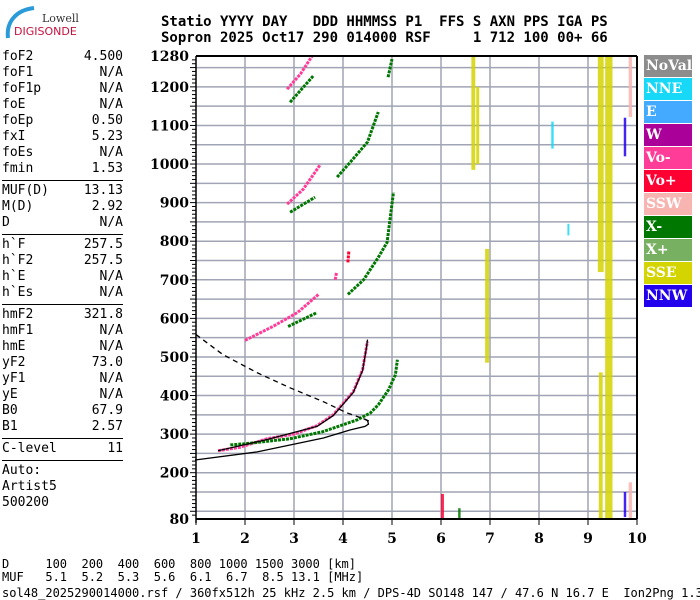 The image size is (700, 600). What do you see at coordinates (343, 539) in the screenshot?
I see `x-tick-label: 4` at bounding box center [343, 539].